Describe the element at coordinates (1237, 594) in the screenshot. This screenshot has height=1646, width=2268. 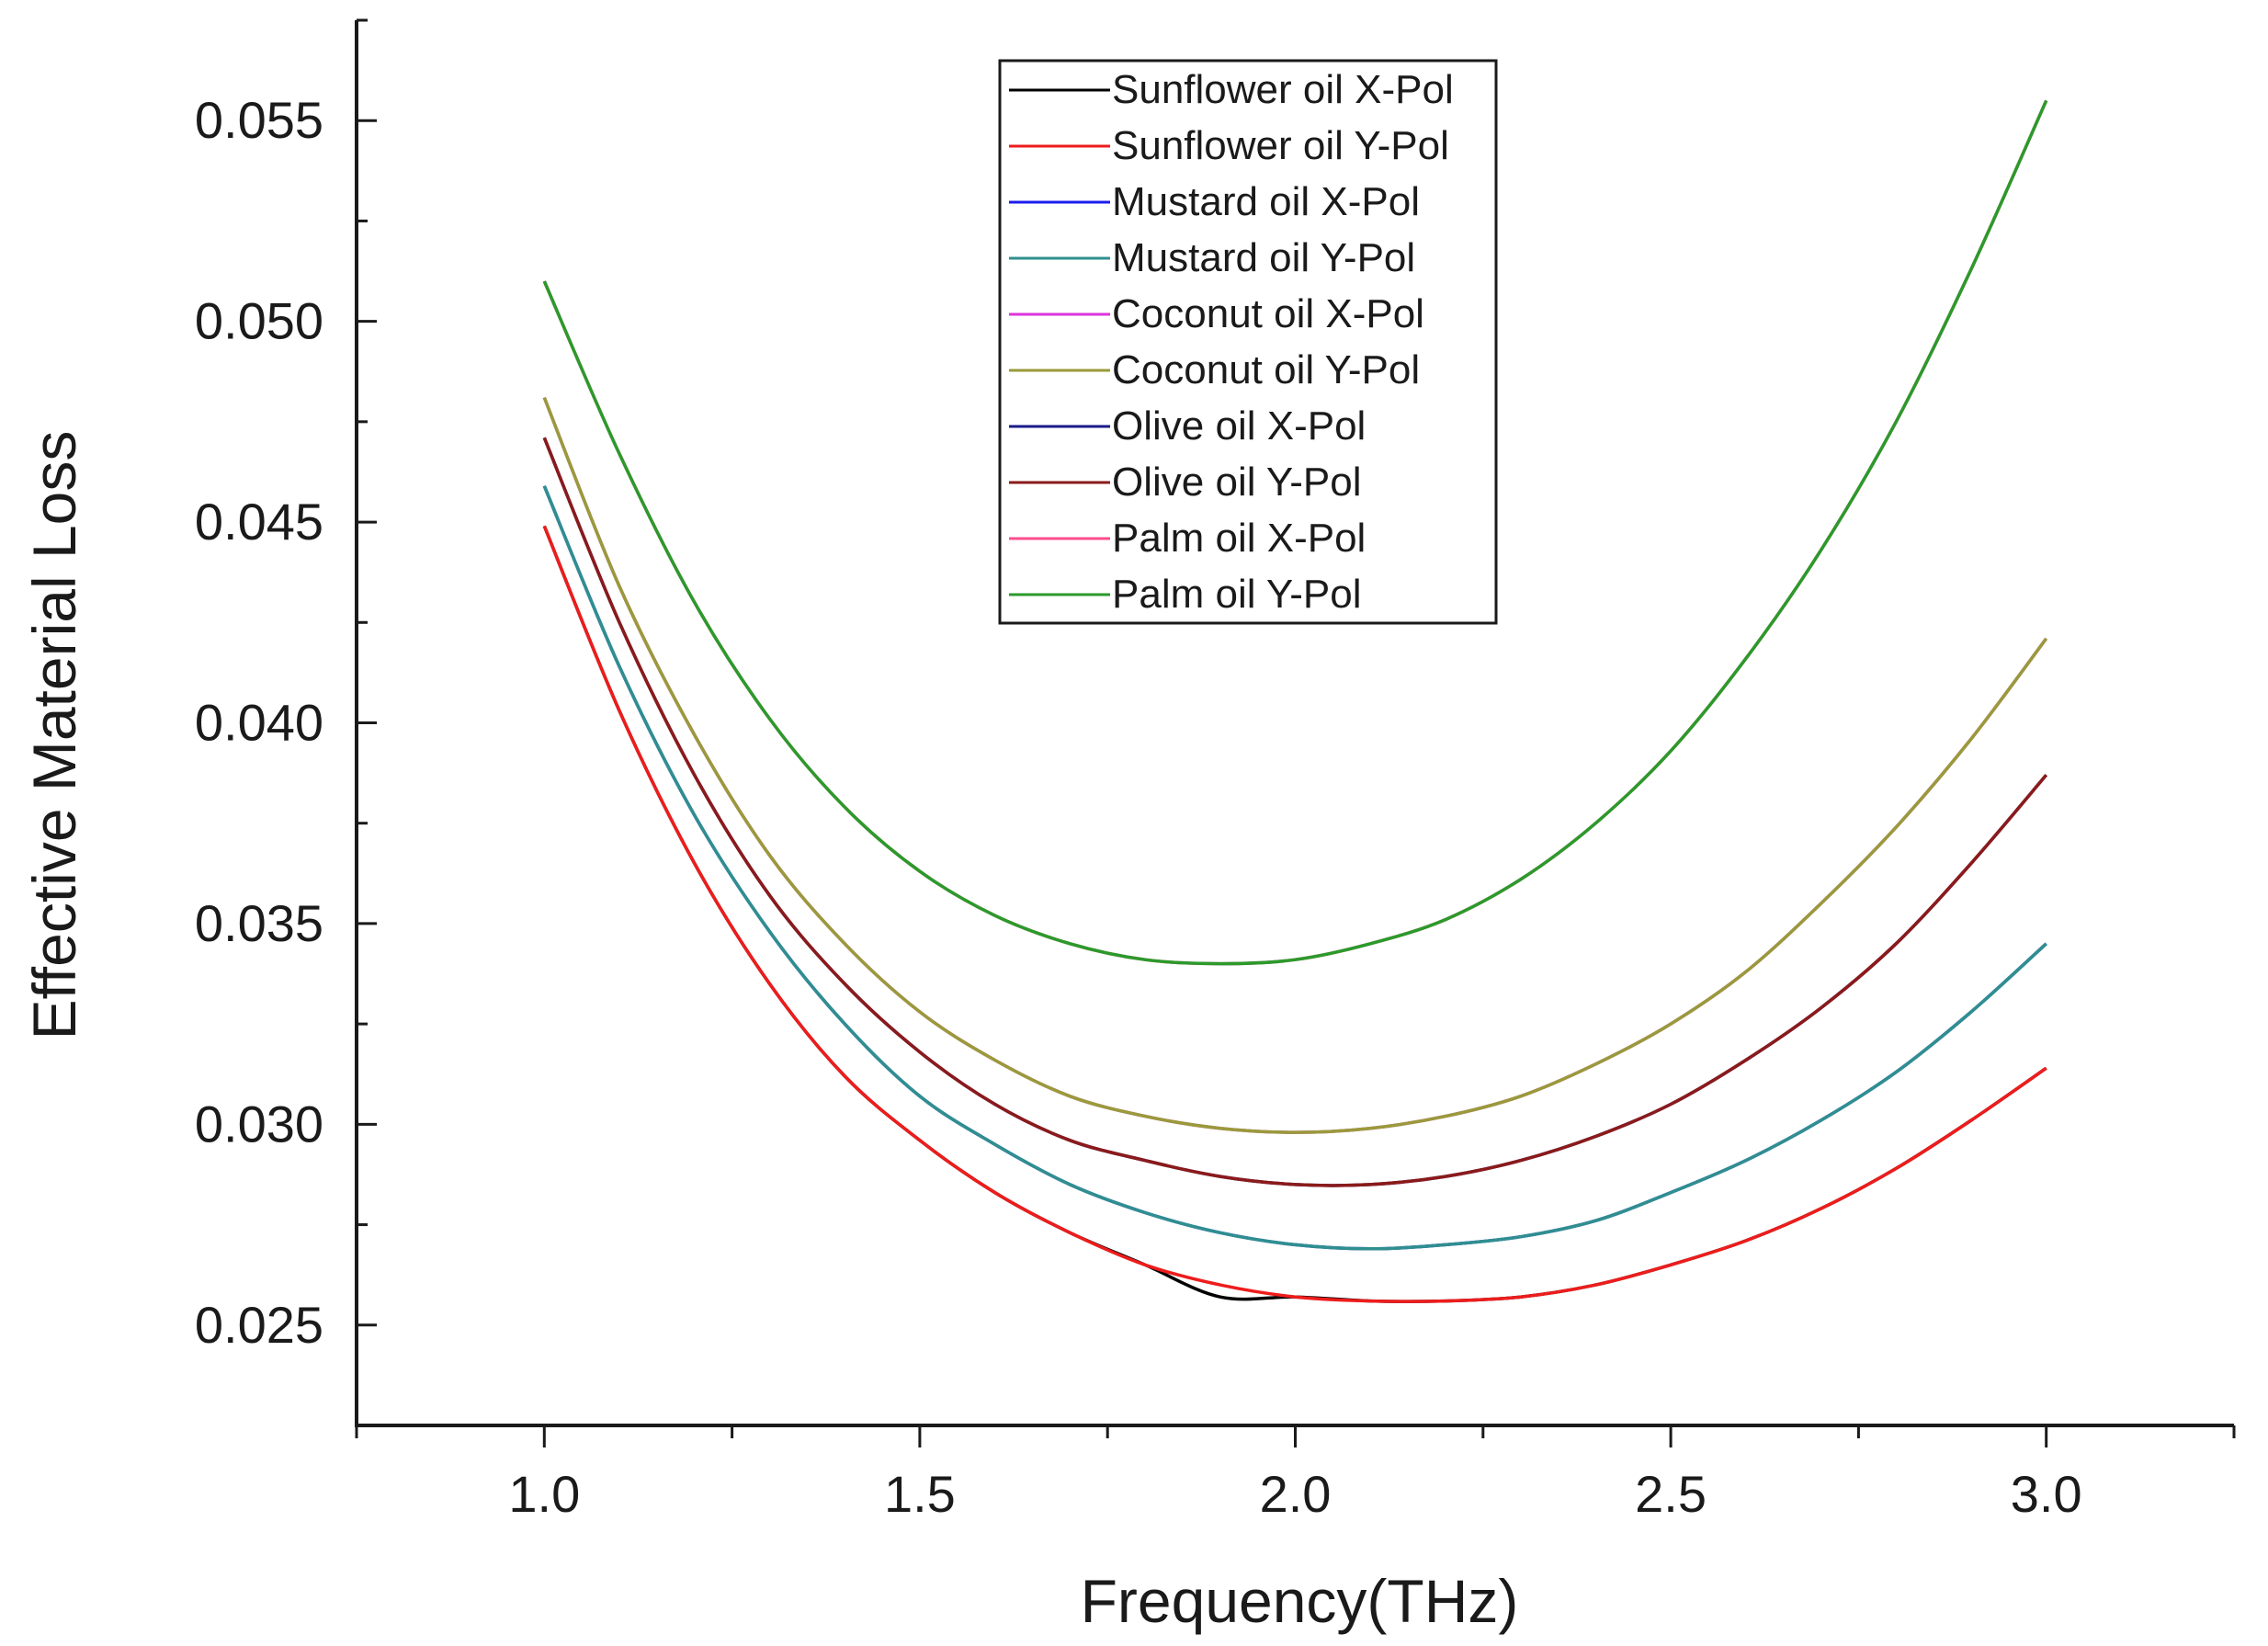
I see `legend-label-palm-oil-y-pol: Palm oil Y-Pol` at that location.